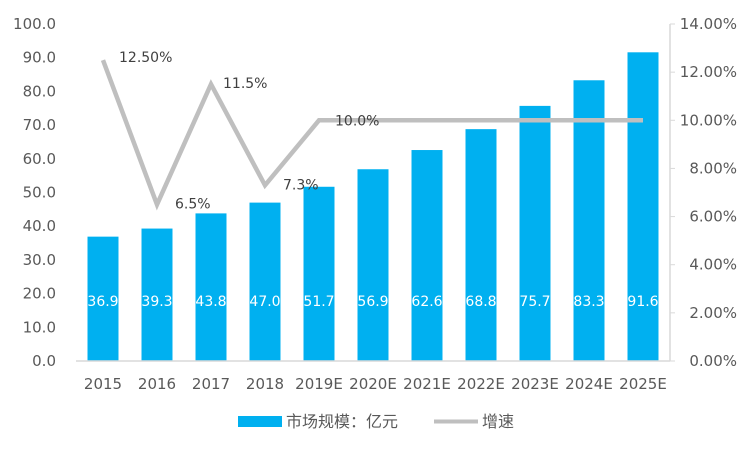  Describe the element at coordinates (319, 384) in the screenshot. I see `category-tick-2019E: 2019E` at that location.